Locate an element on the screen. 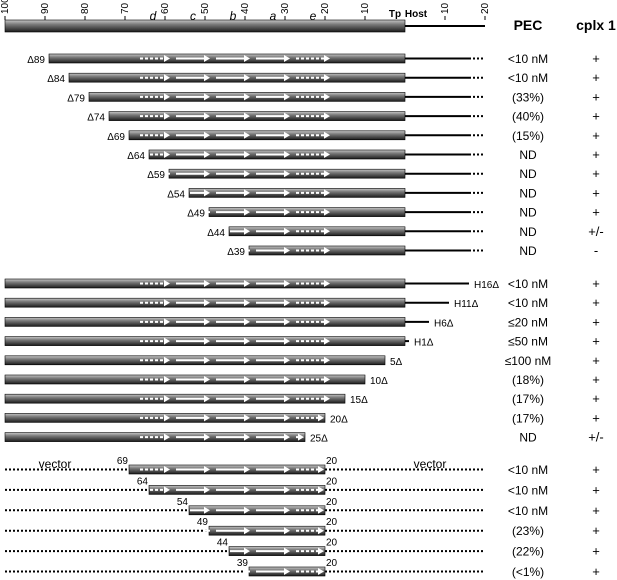 The width and height of the screenshot is (617, 580). deletion-label: Δ84 is located at coordinates (56, 79).